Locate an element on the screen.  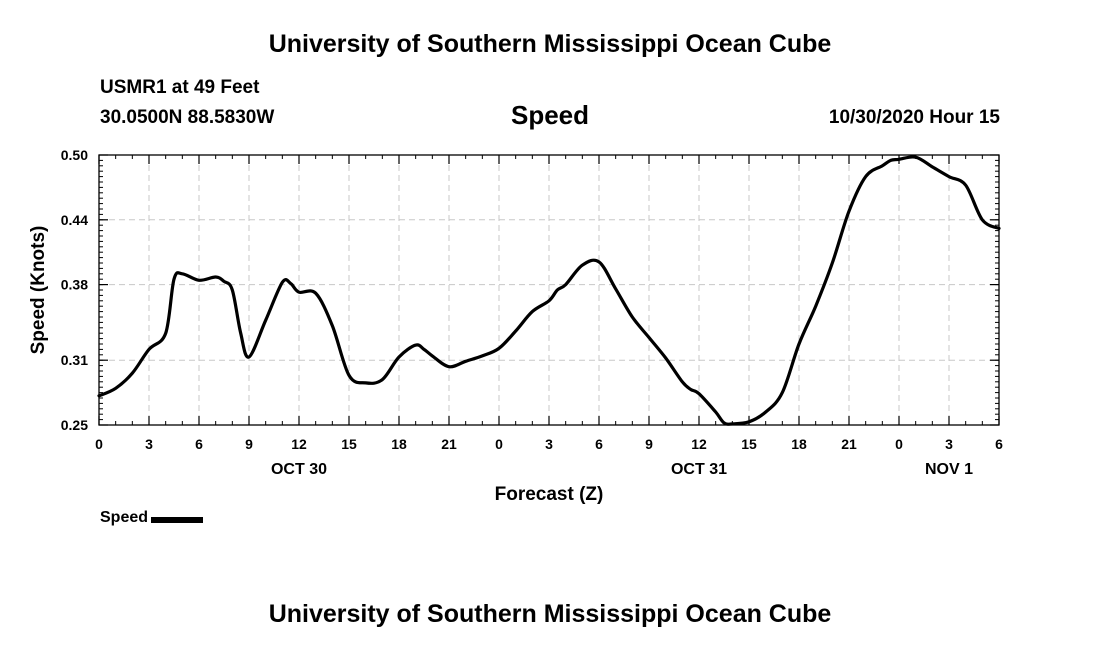
legend-label: Speed is located at coordinates (124, 517).